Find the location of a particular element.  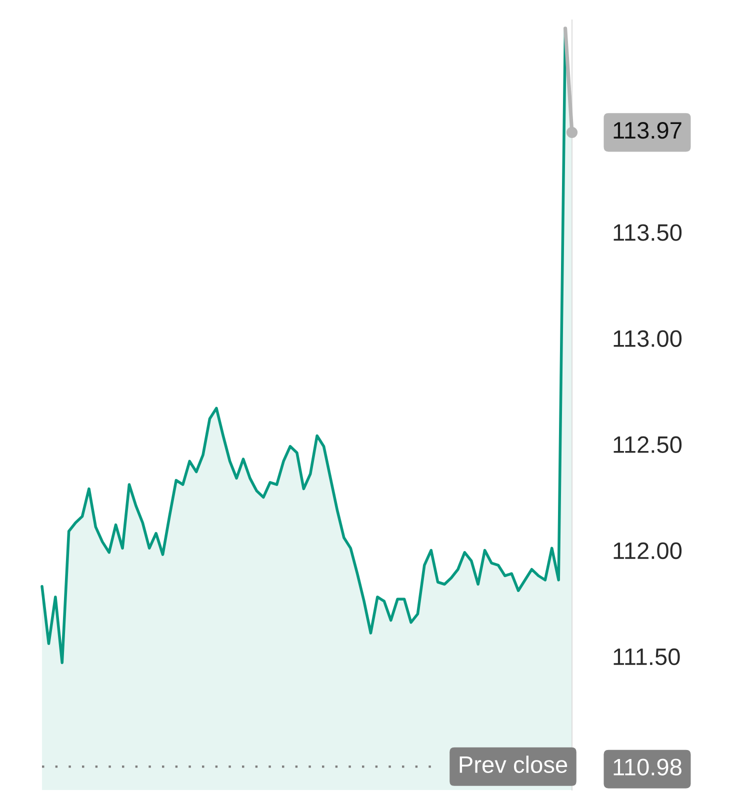

y-tick-label: 113.00 is located at coordinates (648, 338).